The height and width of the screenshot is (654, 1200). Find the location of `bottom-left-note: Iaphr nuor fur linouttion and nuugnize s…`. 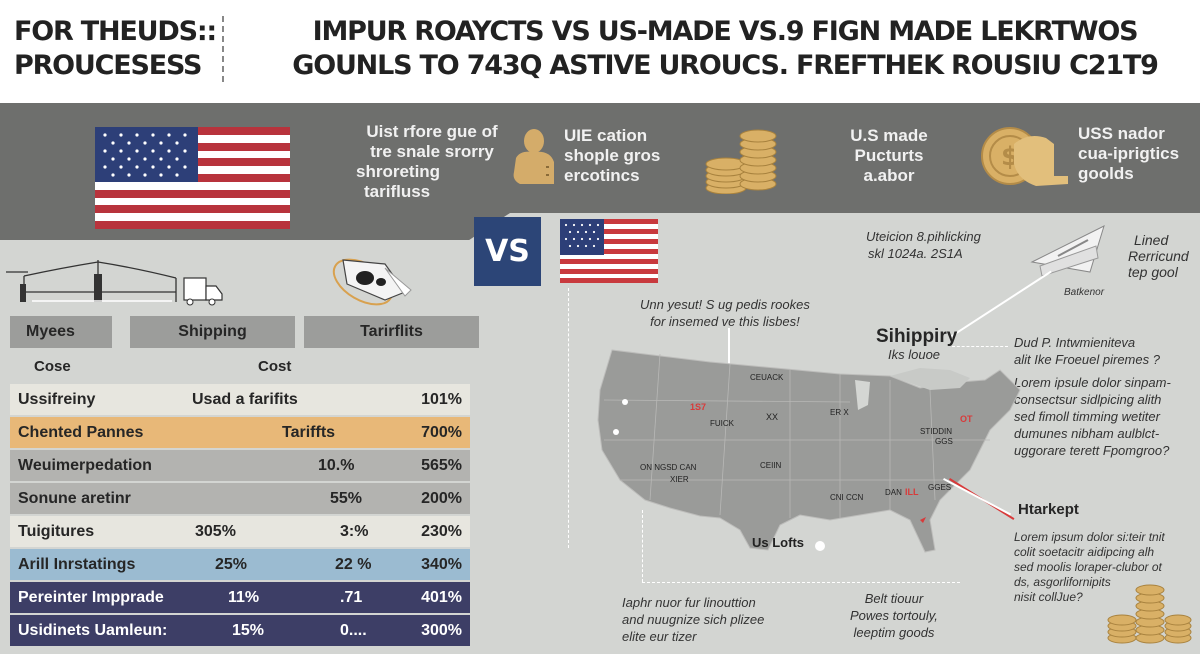

bottom-left-note: Iaphr nuor fur linouttion and nuugnize s… is located at coordinates (693, 619).